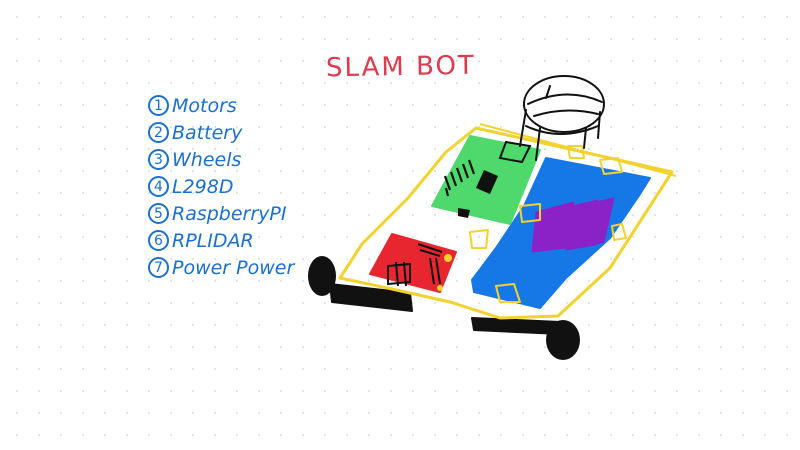  What do you see at coordinates (213, 240) in the screenshot?
I see `part-label: RPLIDAR` at bounding box center [213, 240].